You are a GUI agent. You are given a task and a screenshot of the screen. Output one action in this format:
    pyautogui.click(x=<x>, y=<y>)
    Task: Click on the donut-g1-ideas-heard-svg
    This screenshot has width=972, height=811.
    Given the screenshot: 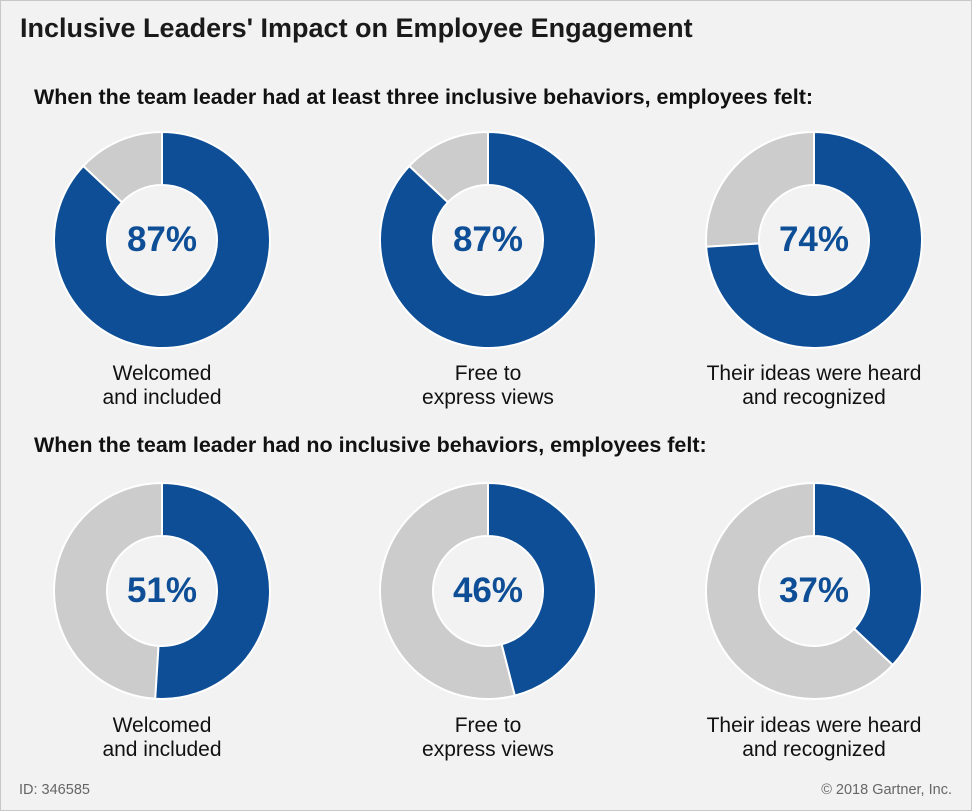 What is the action you would take?
    pyautogui.click(x=814, y=239)
    